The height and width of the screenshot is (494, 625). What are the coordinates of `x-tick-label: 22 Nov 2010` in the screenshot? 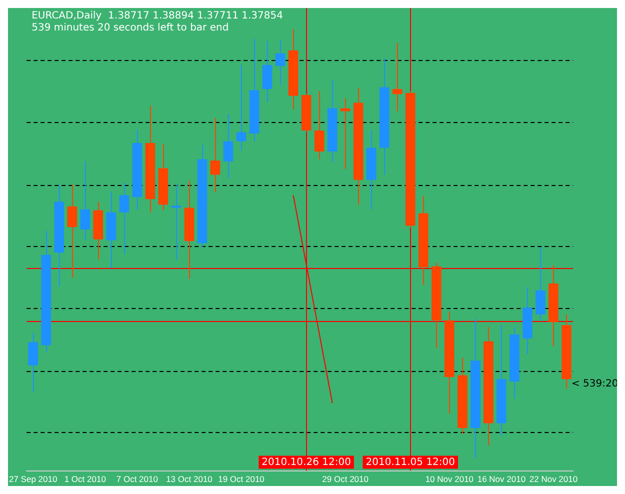 It's located at (553, 479).